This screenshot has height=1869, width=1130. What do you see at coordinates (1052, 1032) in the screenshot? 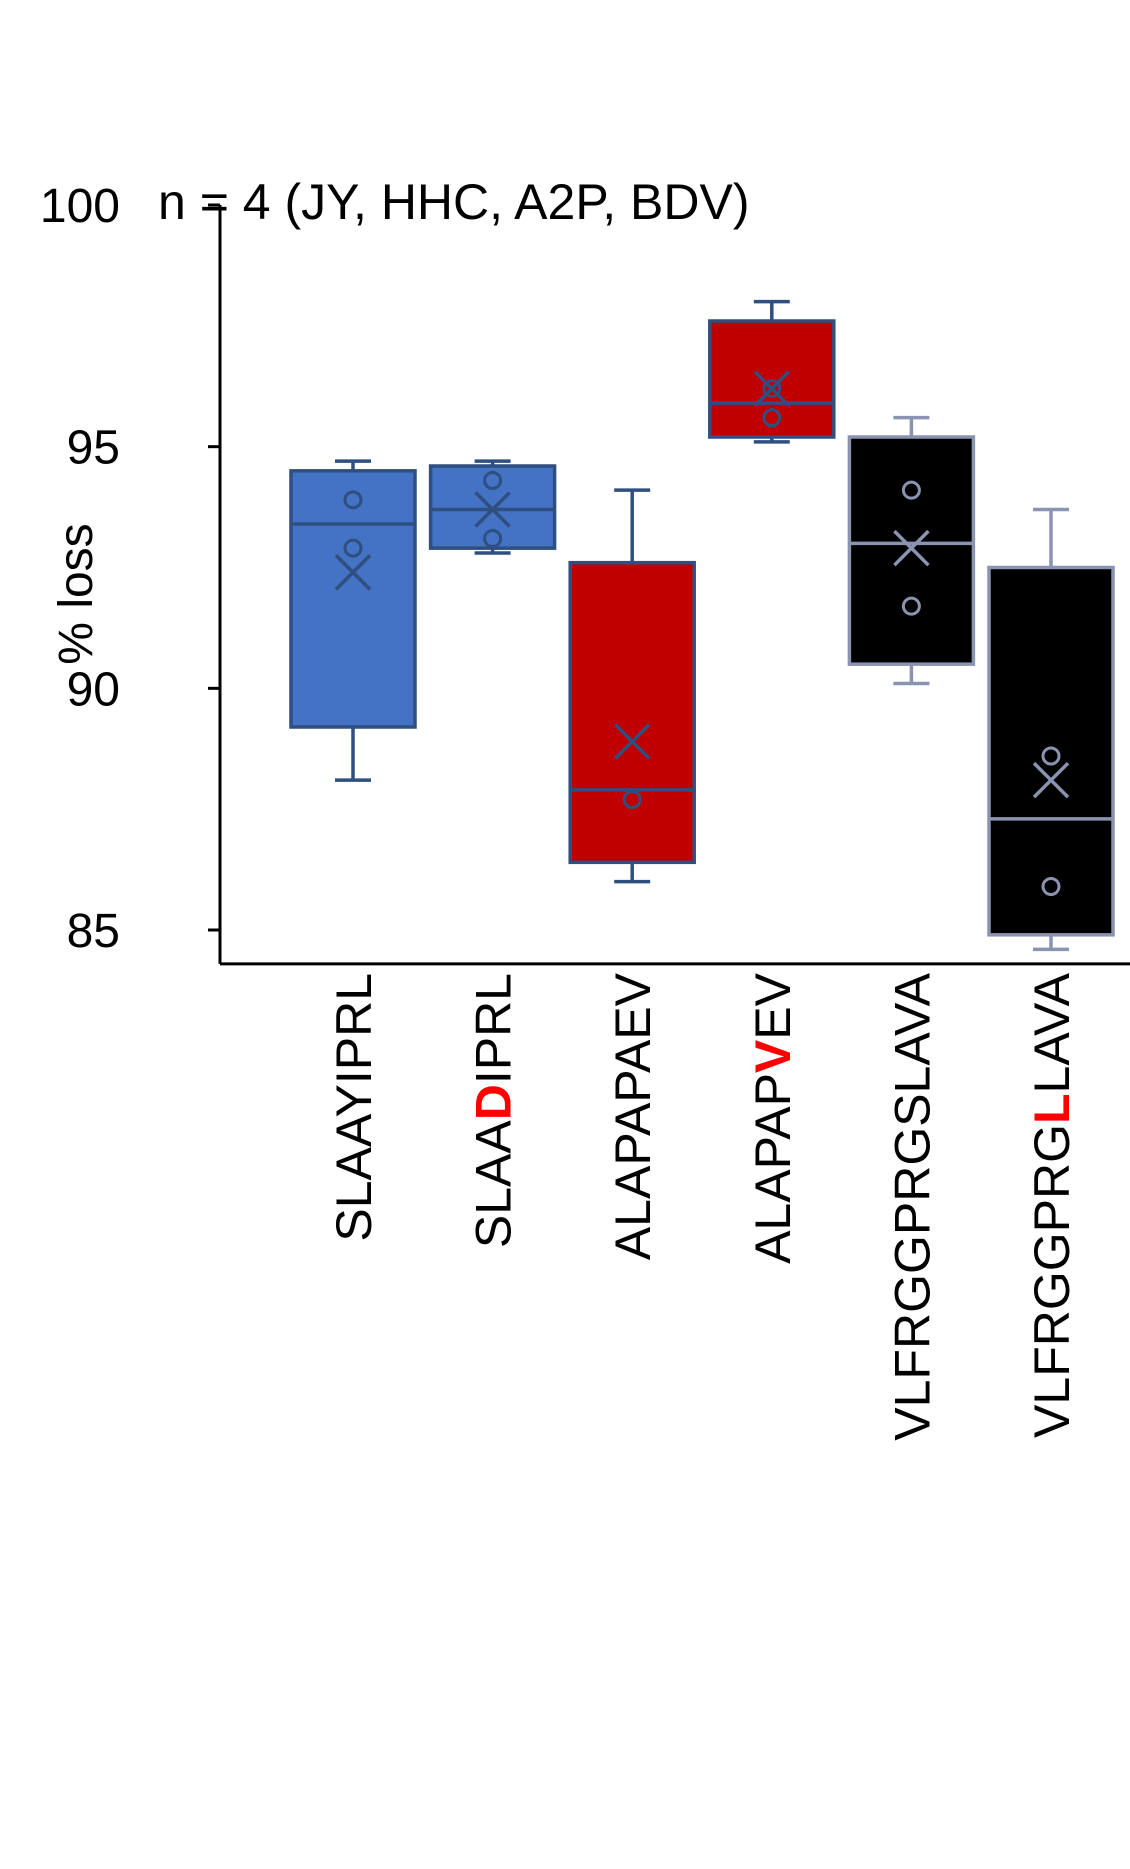
I see `category-label-part: LAVA` at bounding box center [1052, 1032].